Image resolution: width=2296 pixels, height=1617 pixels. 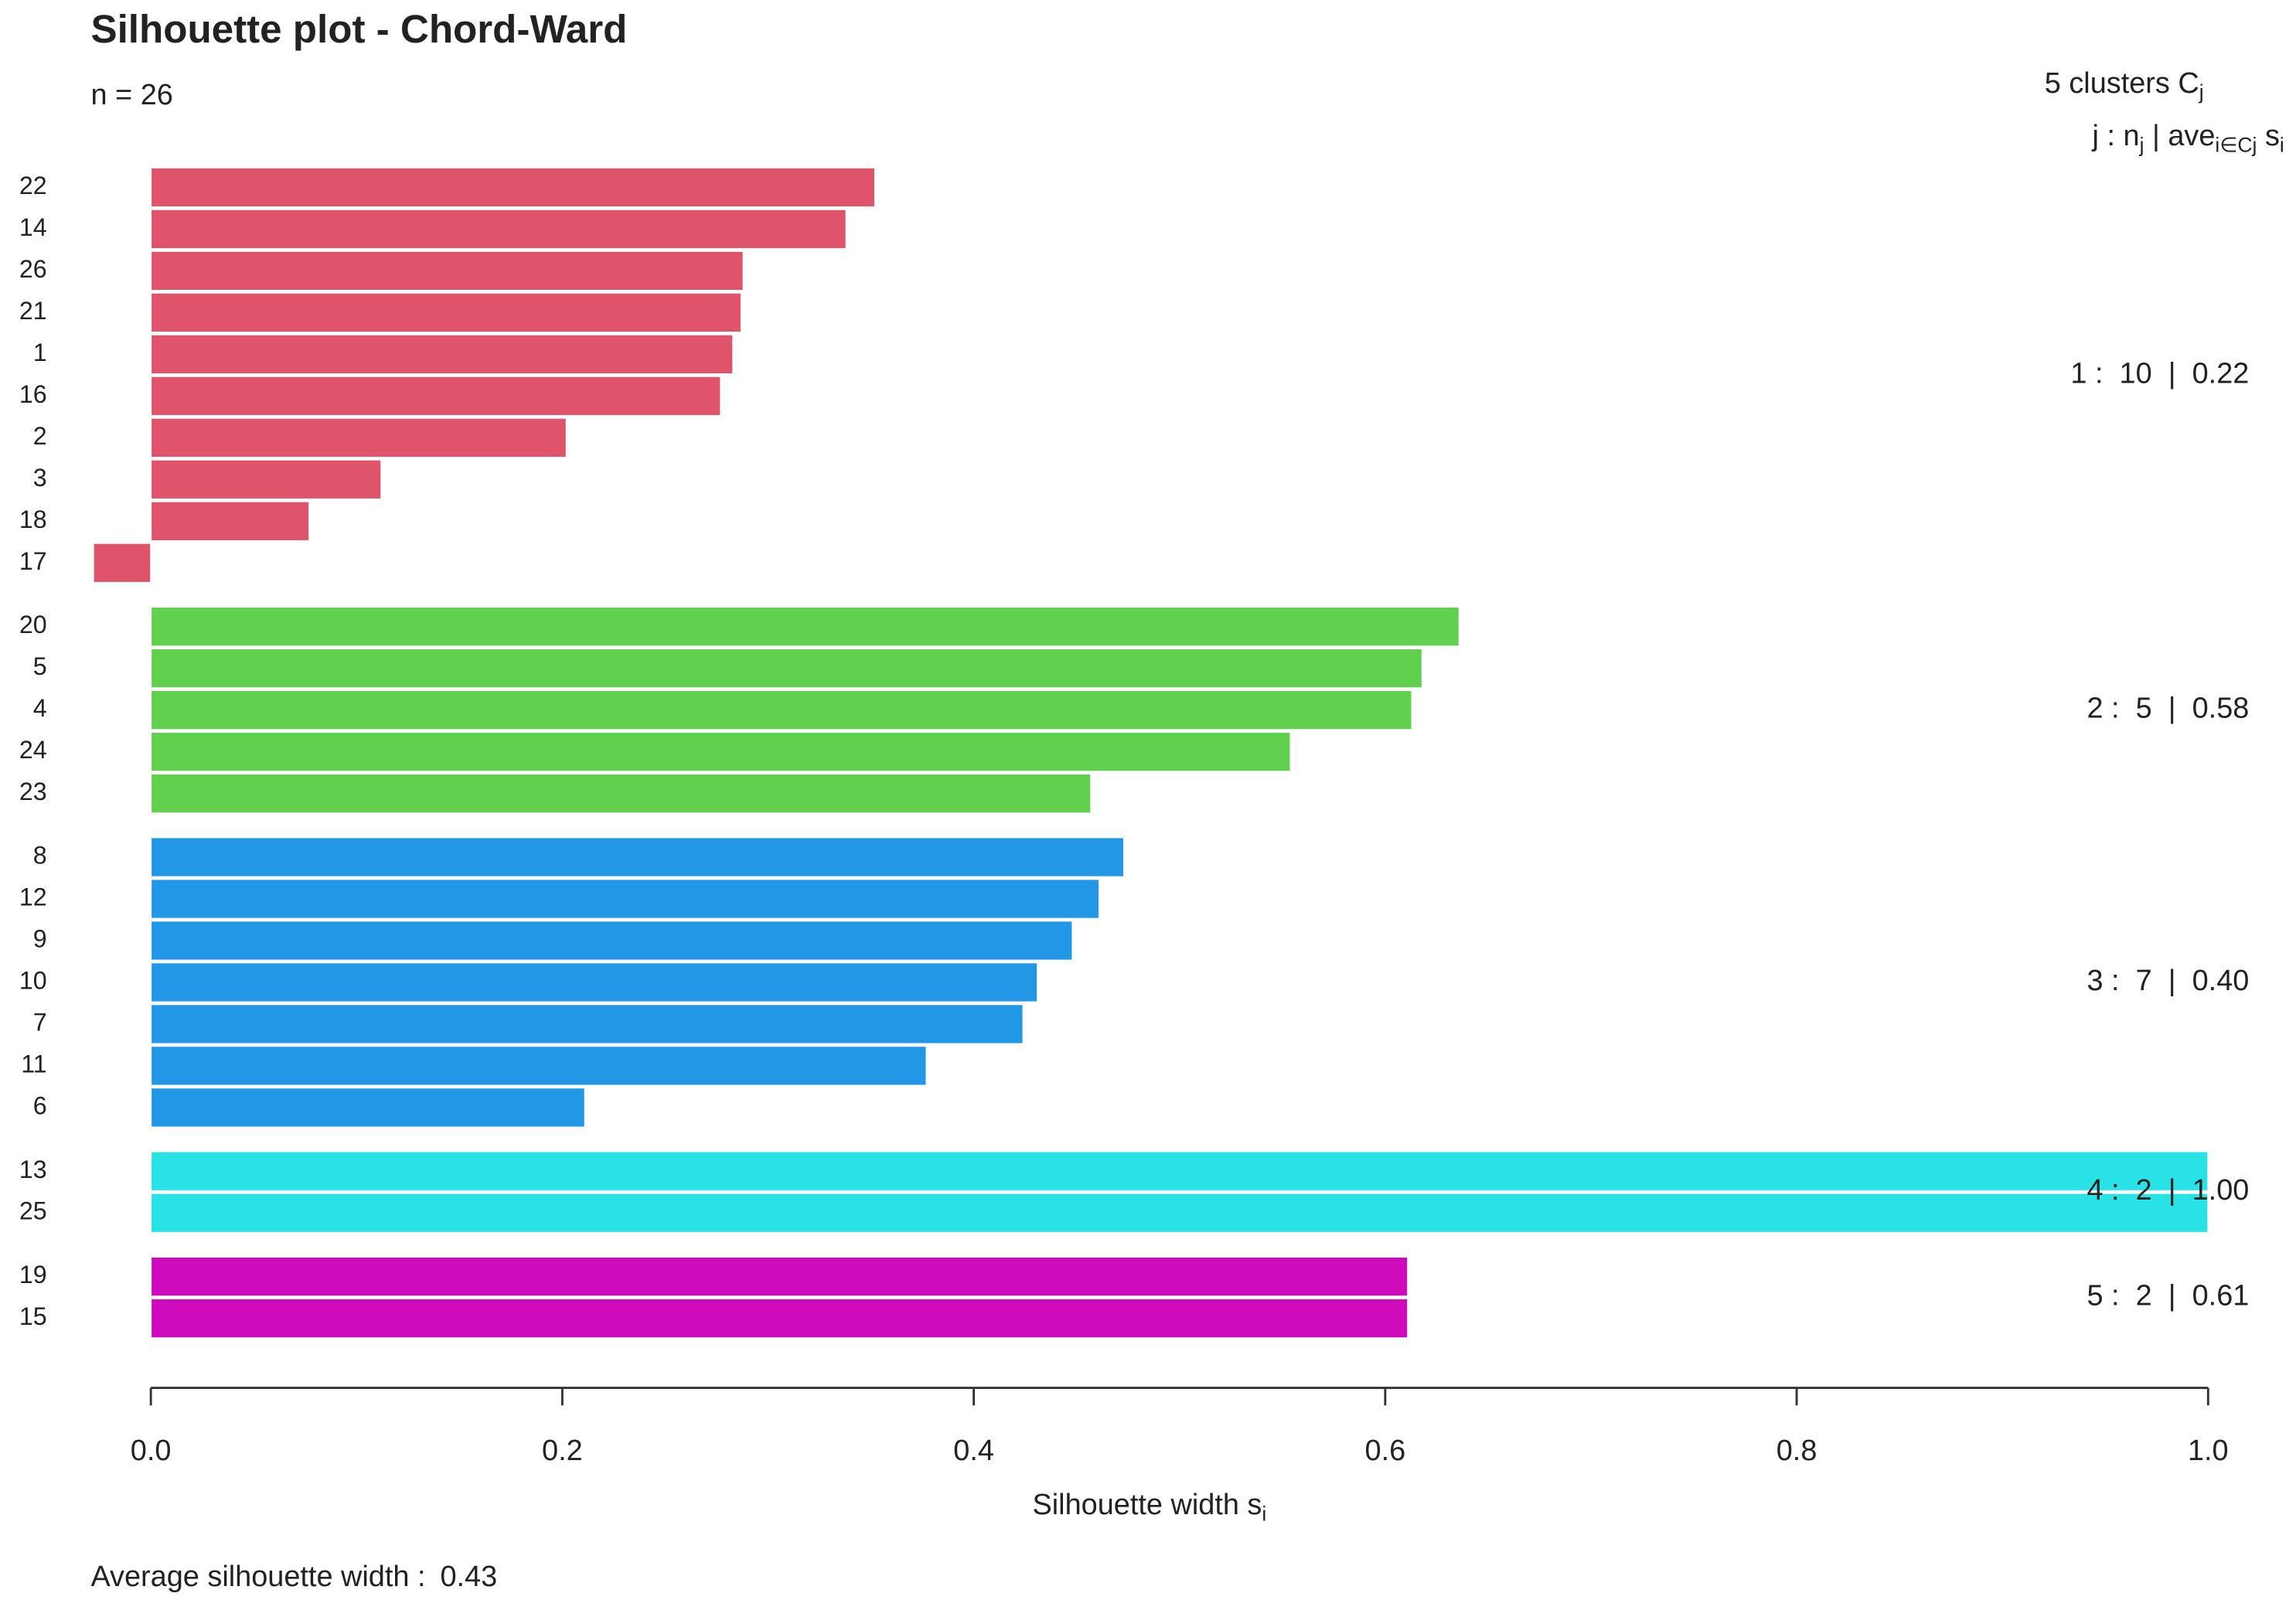 I want to click on legend-subtitle-sub: j, so click(x=2141, y=144).